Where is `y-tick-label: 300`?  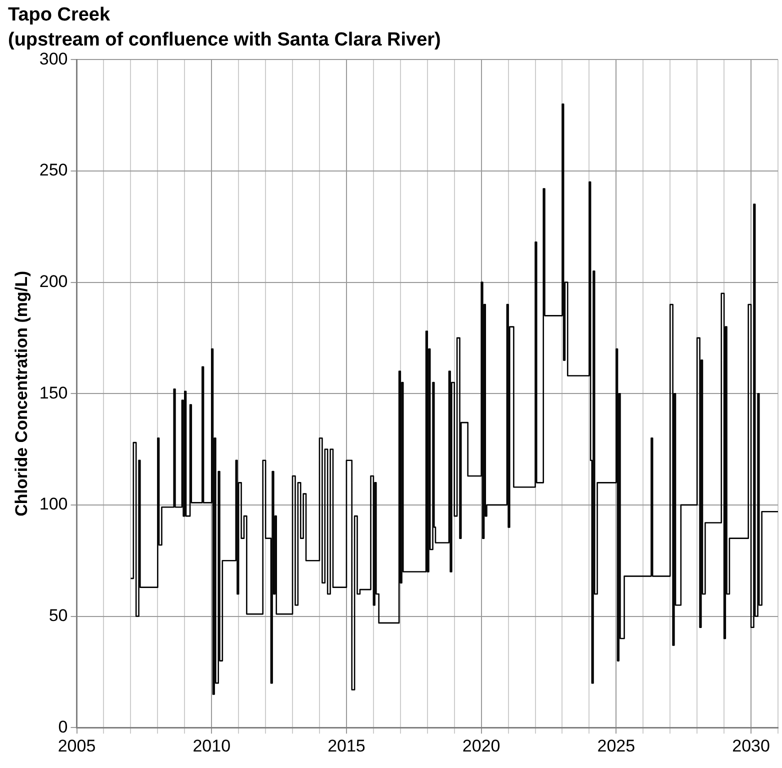 y-tick-label: 300 is located at coordinates (53, 58).